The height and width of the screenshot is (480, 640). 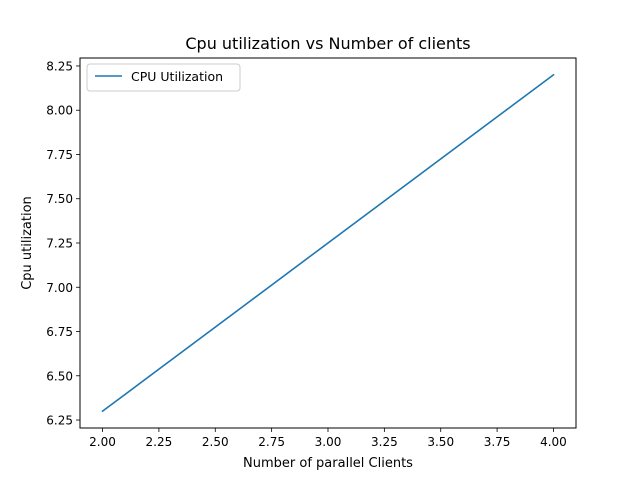 What do you see at coordinates (59, 421) in the screenshot?
I see `y-tick-label: 6.25` at bounding box center [59, 421].